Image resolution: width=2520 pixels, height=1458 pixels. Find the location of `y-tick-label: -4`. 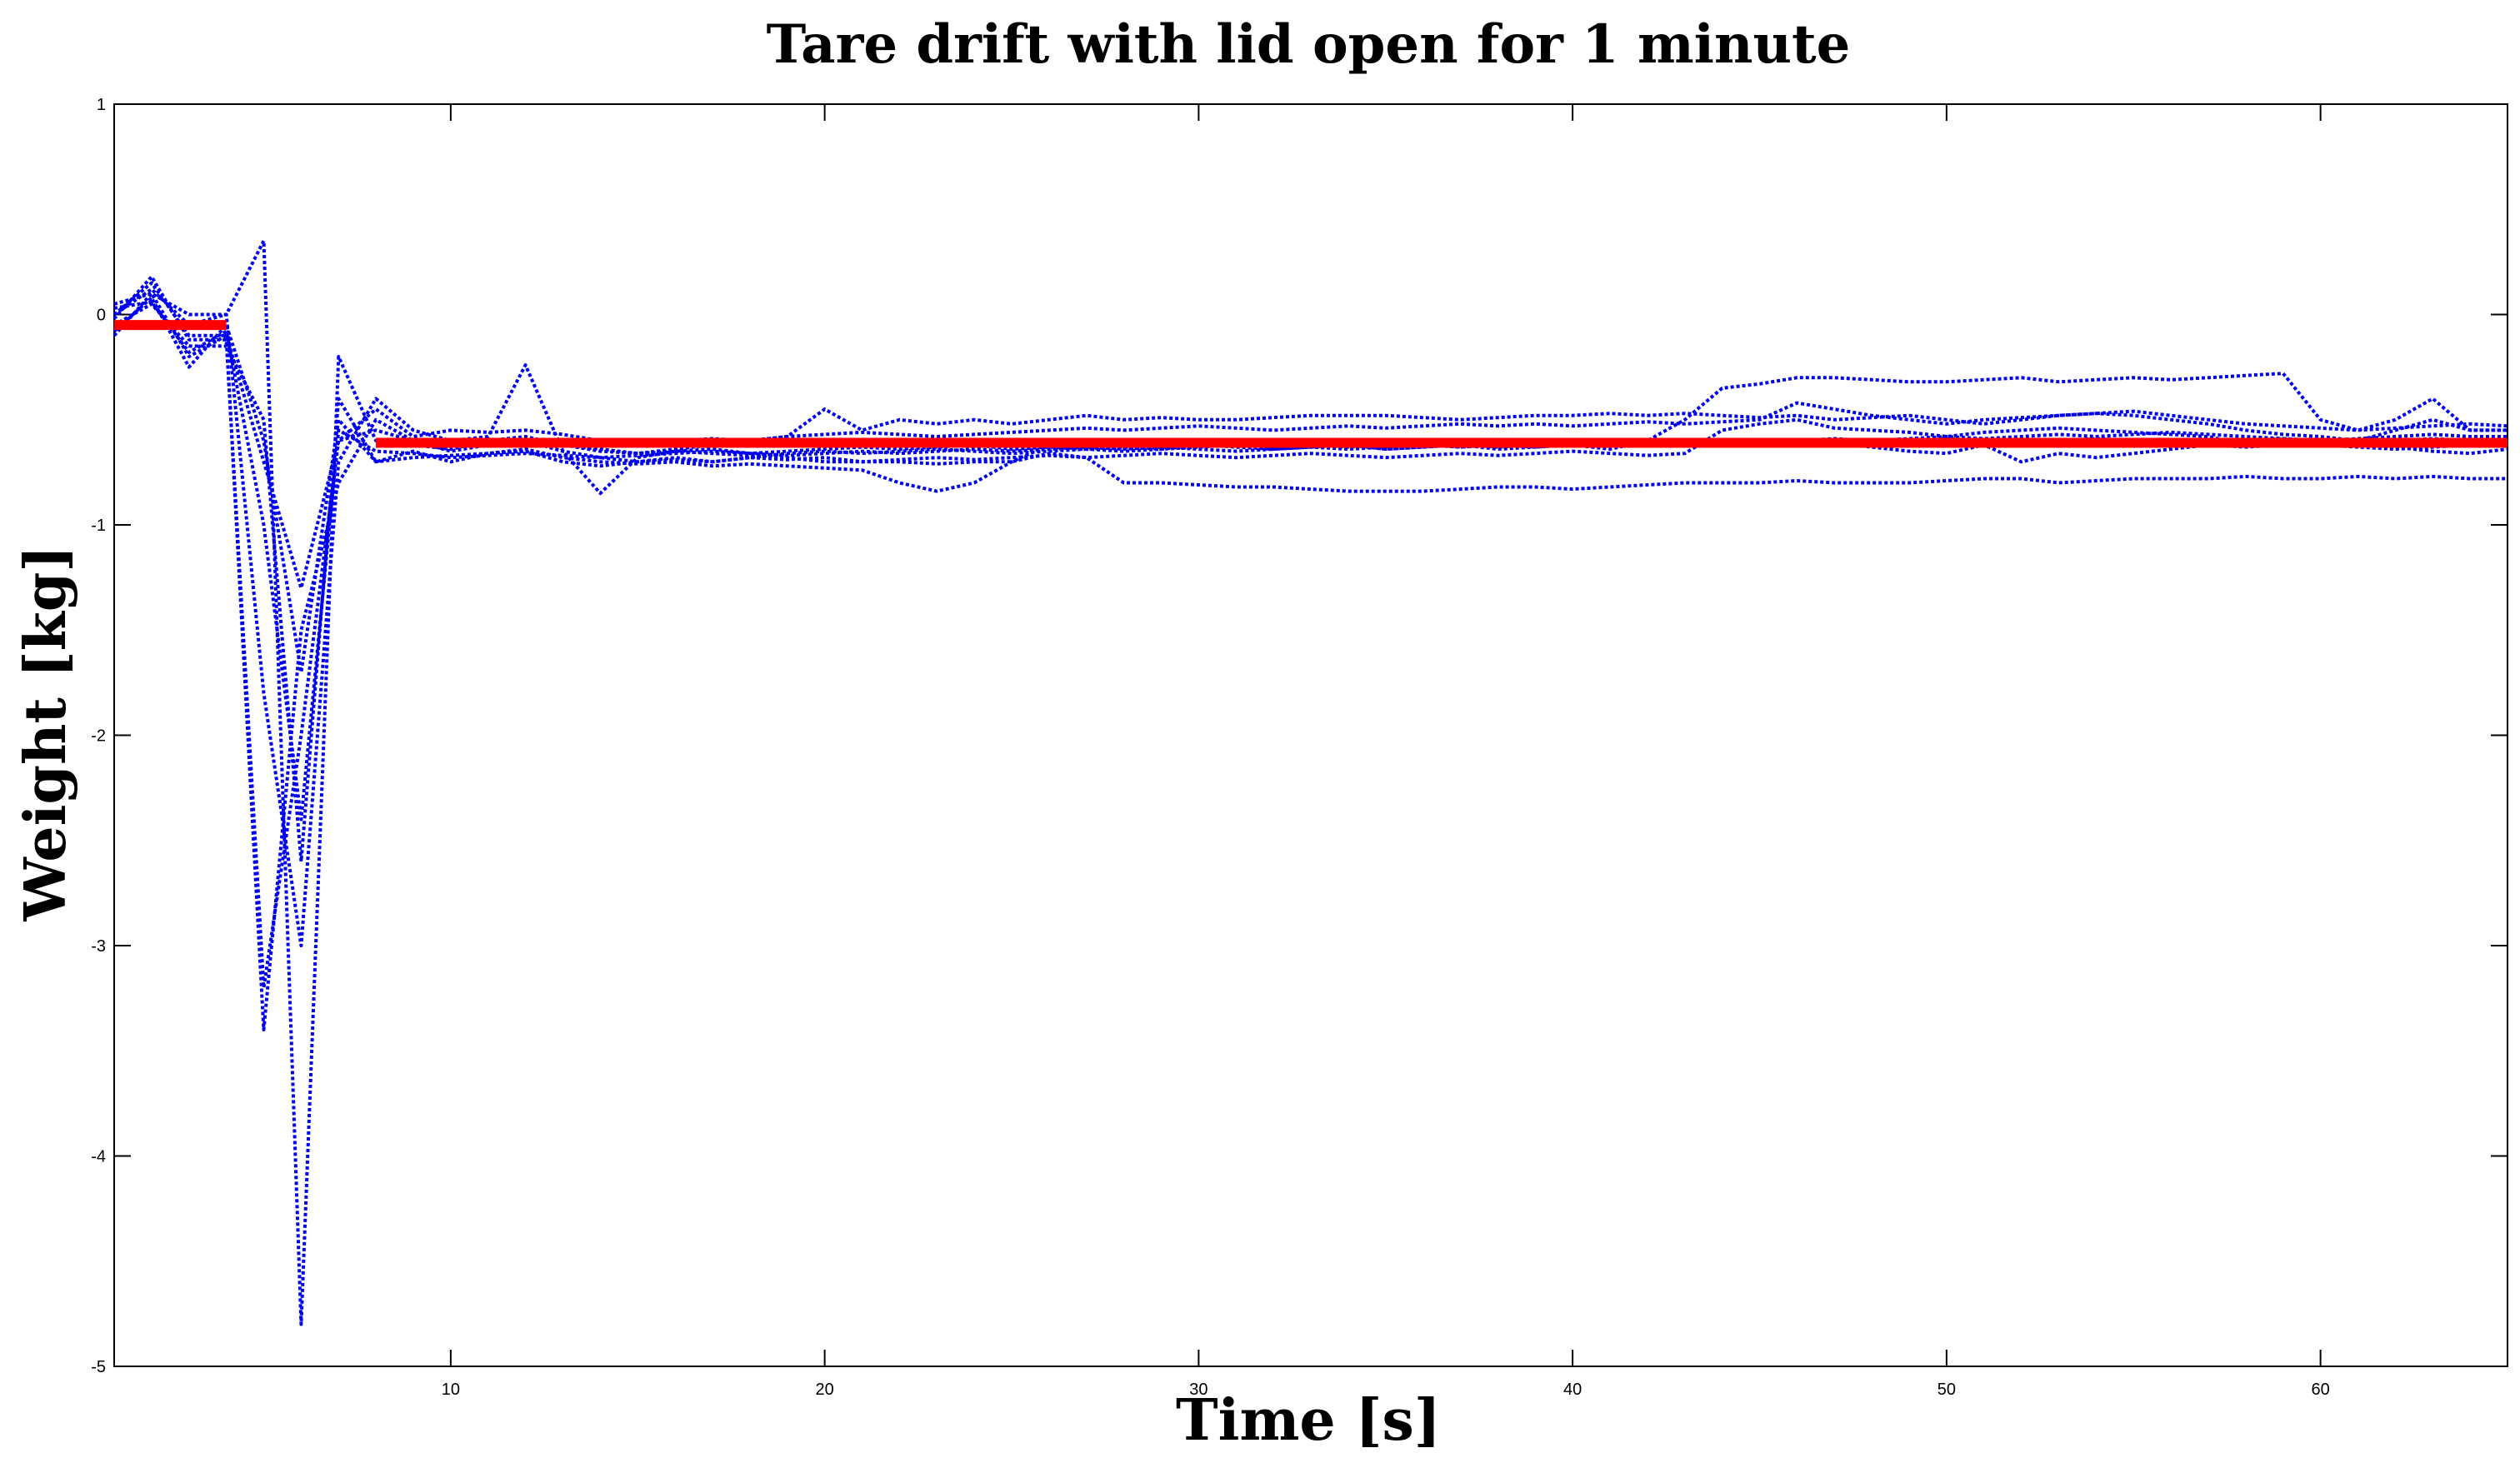

y-tick-label: -4 is located at coordinates (98, 1157).